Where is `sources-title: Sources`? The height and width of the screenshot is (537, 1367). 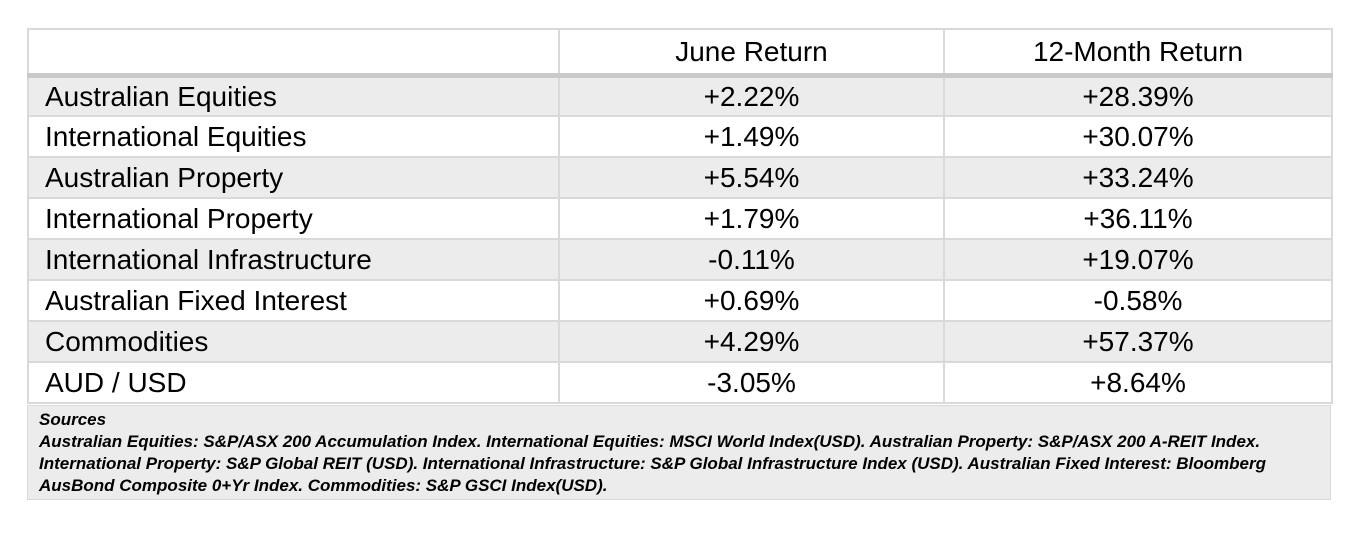 sources-title: Sources is located at coordinates (73, 419).